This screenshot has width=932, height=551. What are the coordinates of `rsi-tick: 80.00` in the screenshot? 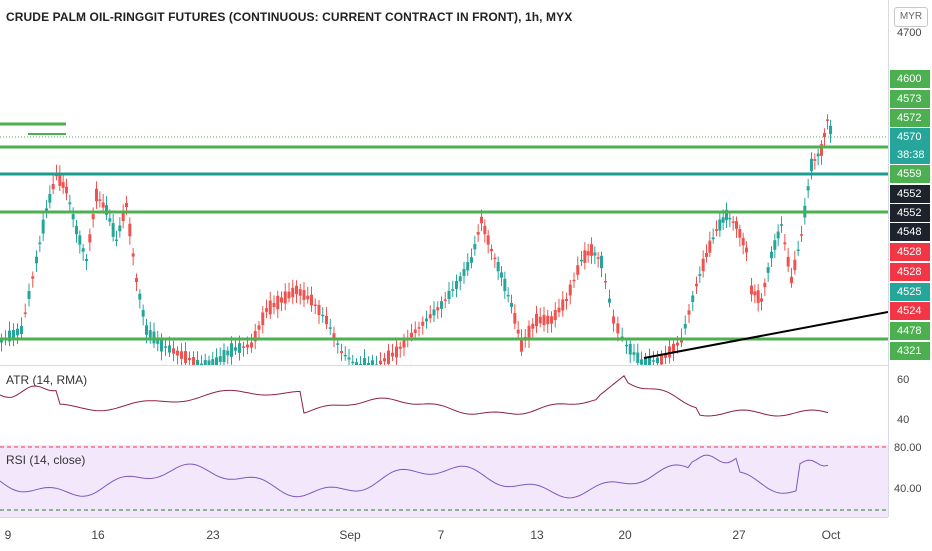 It's located at (908, 448).